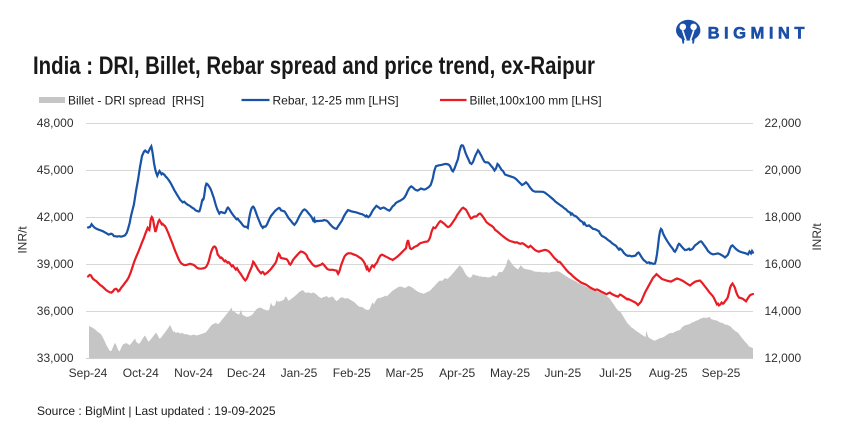  What do you see at coordinates (783, 123) in the screenshot?
I see `svg-text: 22,000` at bounding box center [783, 123].